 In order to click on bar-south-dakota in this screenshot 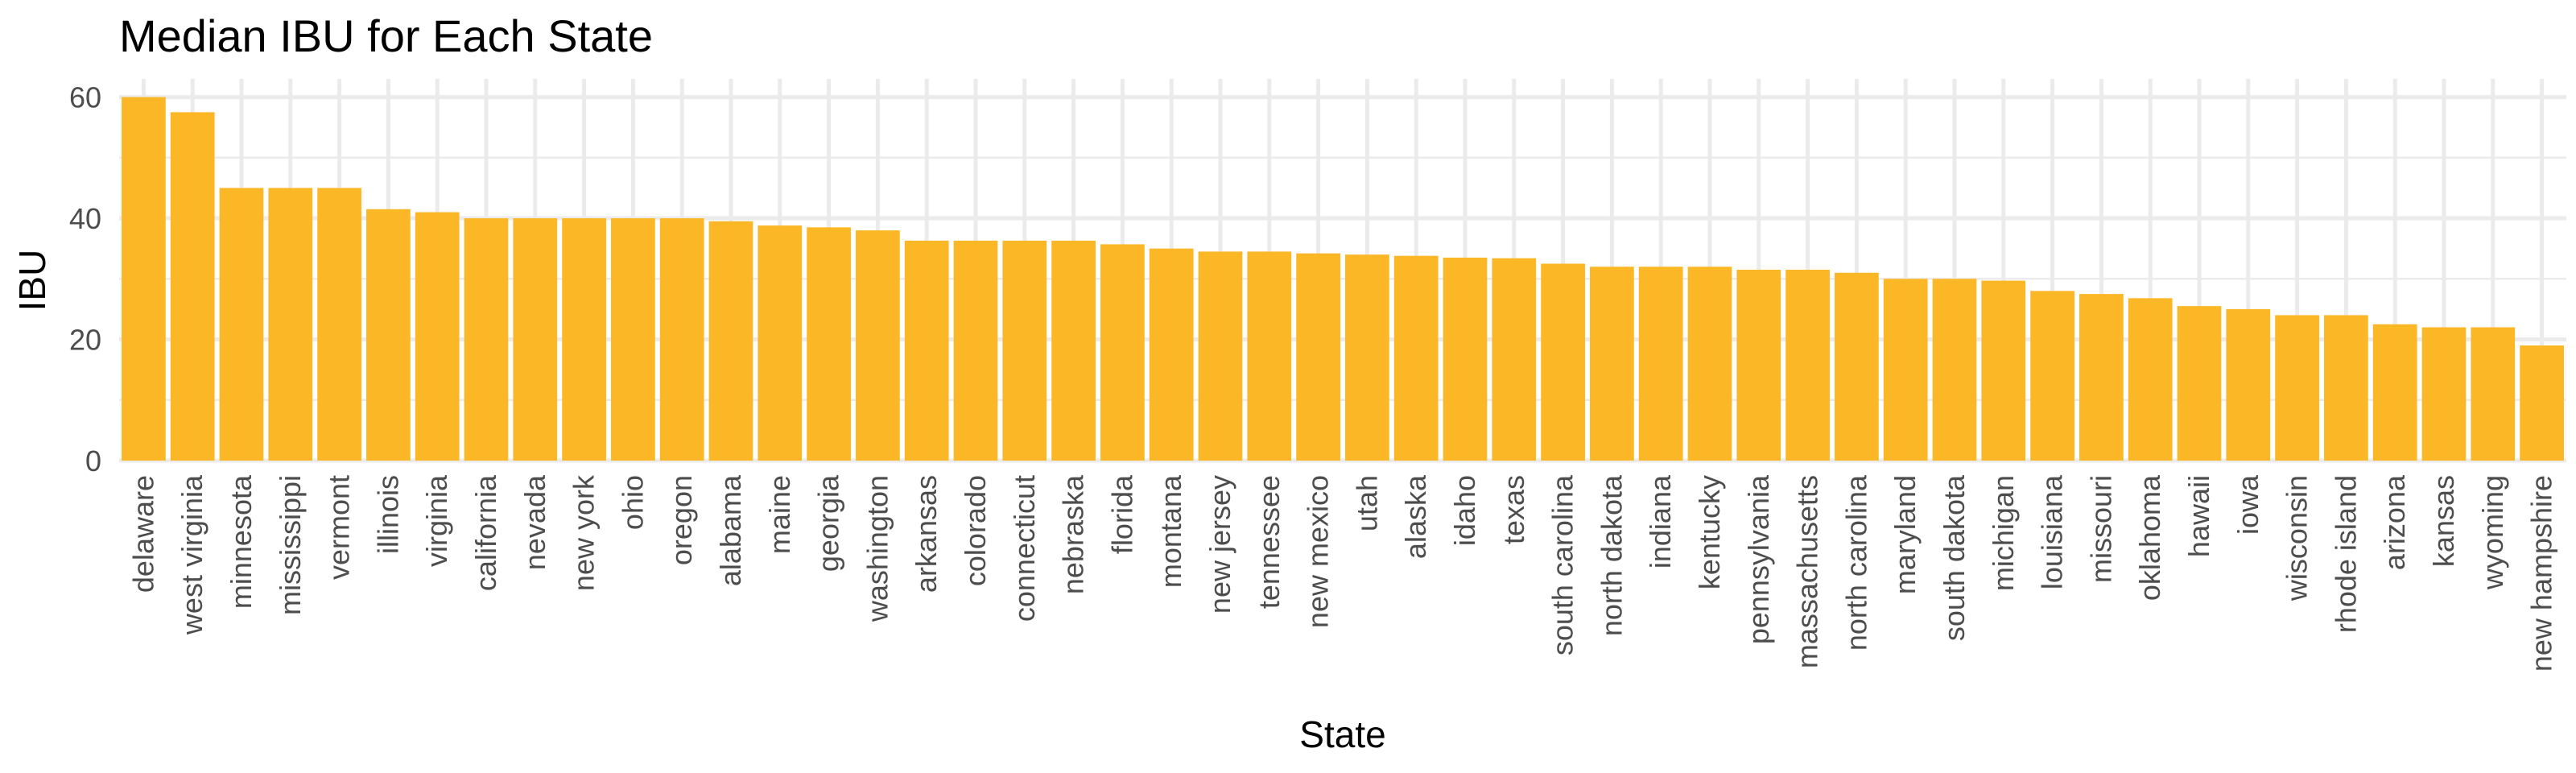, I will do `click(1954, 370)`.